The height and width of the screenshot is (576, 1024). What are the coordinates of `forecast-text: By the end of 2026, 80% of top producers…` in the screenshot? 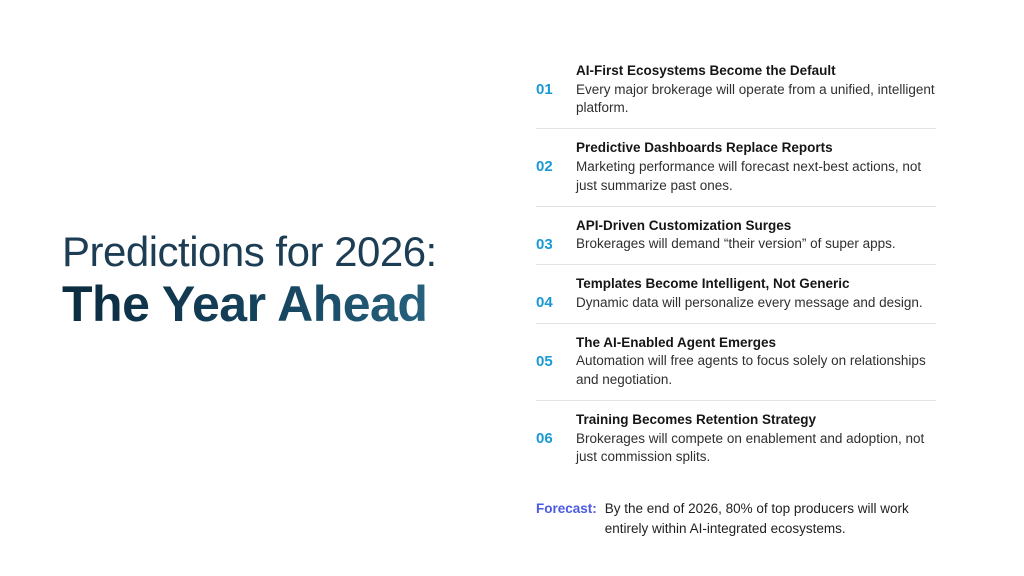 It's located at (756, 518).